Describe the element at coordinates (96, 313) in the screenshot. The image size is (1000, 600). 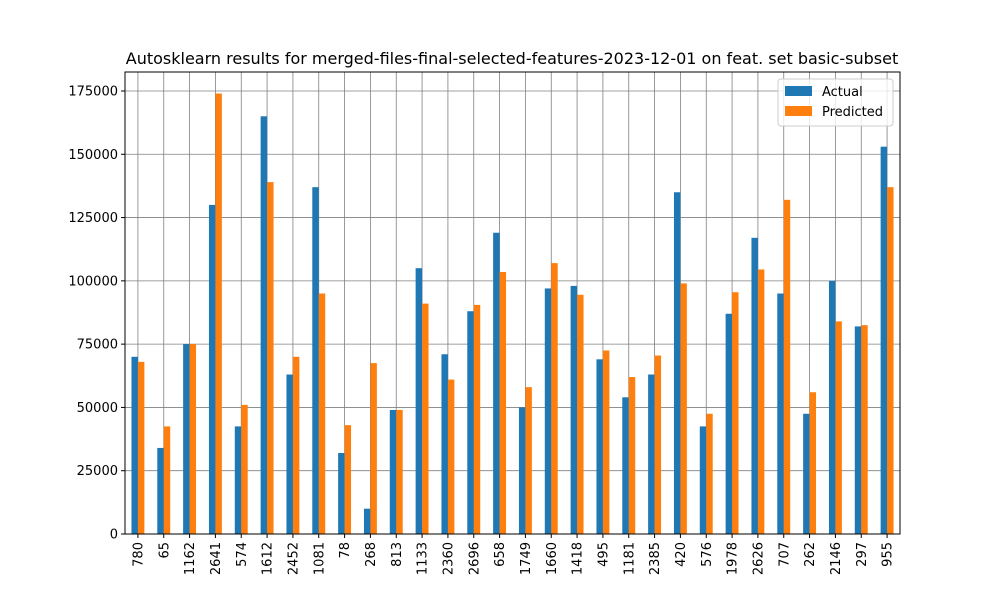
I see `y-axis-ticks: 0 25000 50000 75000 100000 125000 150000 175000` at that location.